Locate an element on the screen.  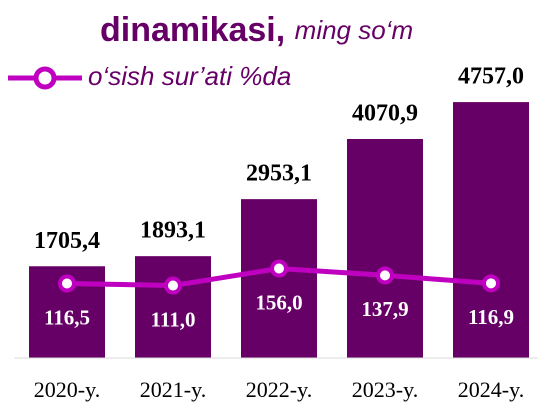
line-value-label: 116,5 is located at coordinates (67, 317).